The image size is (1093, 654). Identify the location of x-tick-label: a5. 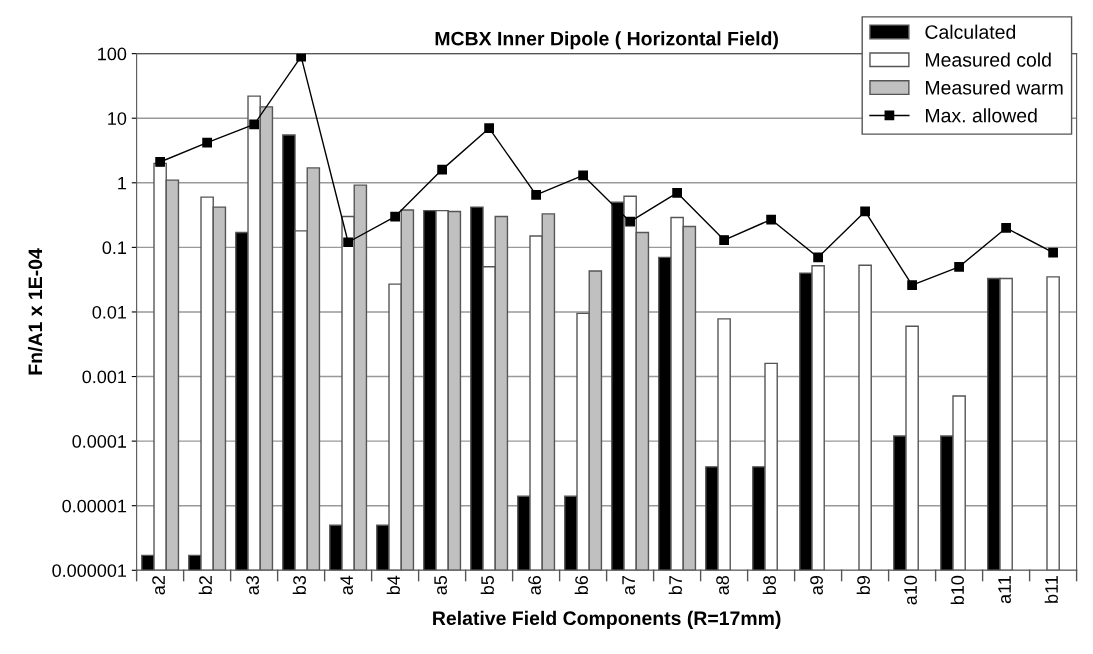
(440, 585).